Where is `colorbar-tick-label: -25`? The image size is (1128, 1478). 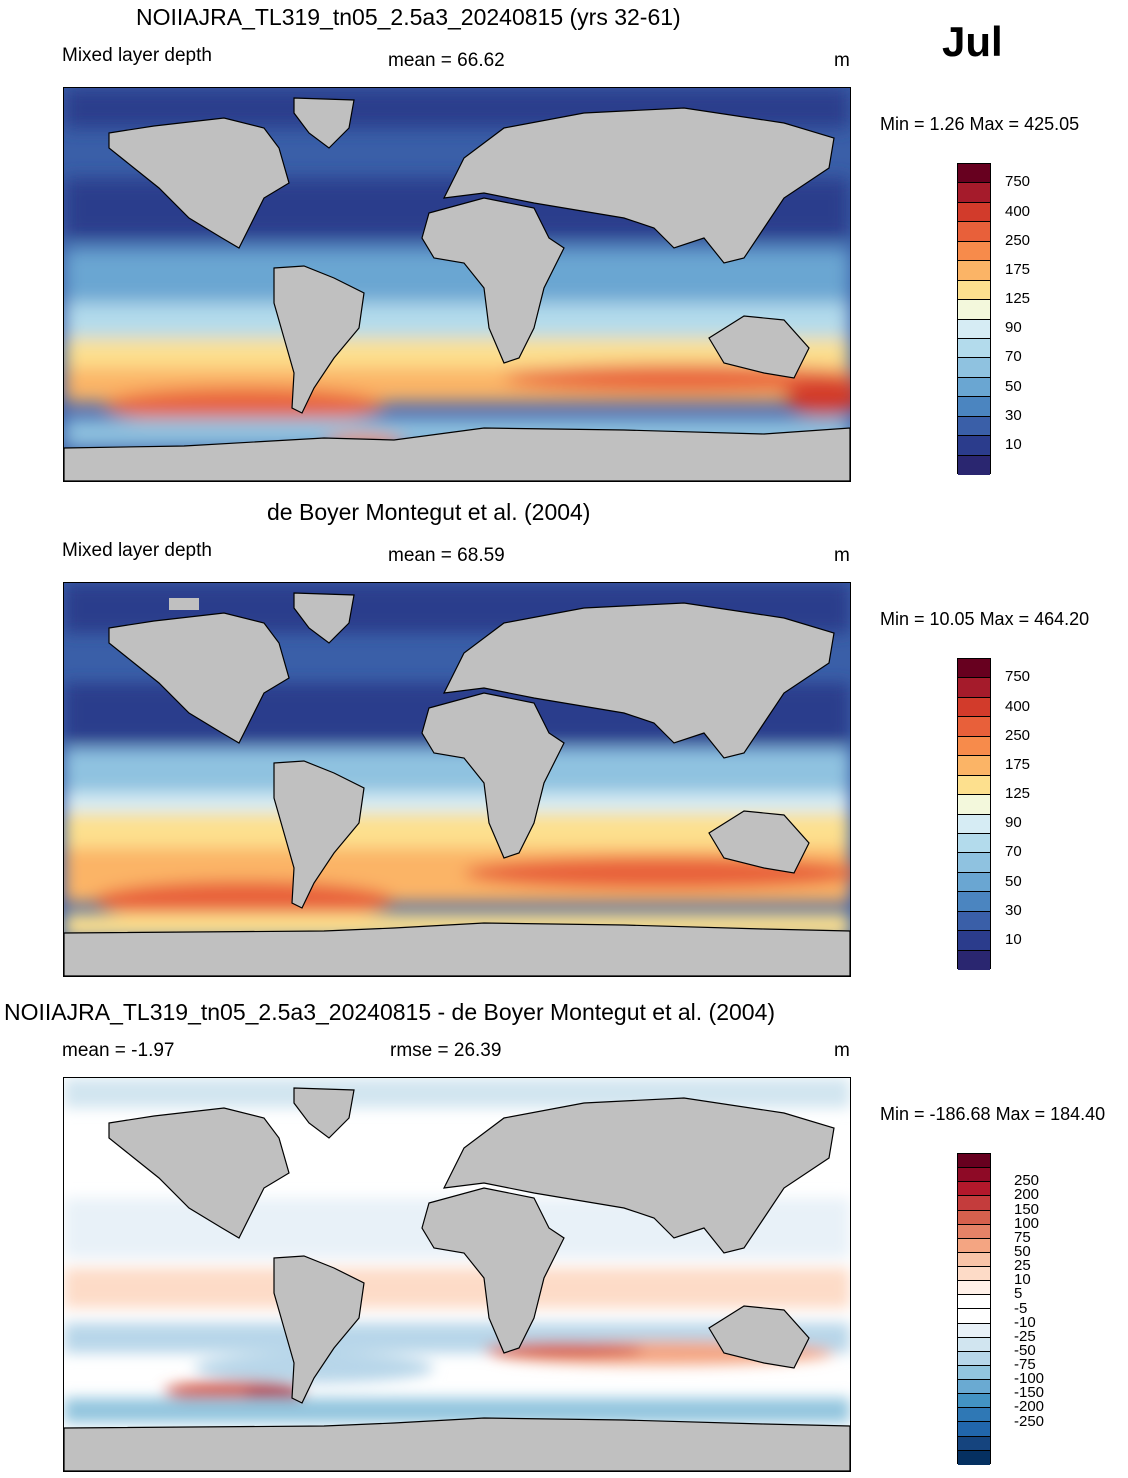
colorbar-tick-label: -25 is located at coordinates (1025, 1336).